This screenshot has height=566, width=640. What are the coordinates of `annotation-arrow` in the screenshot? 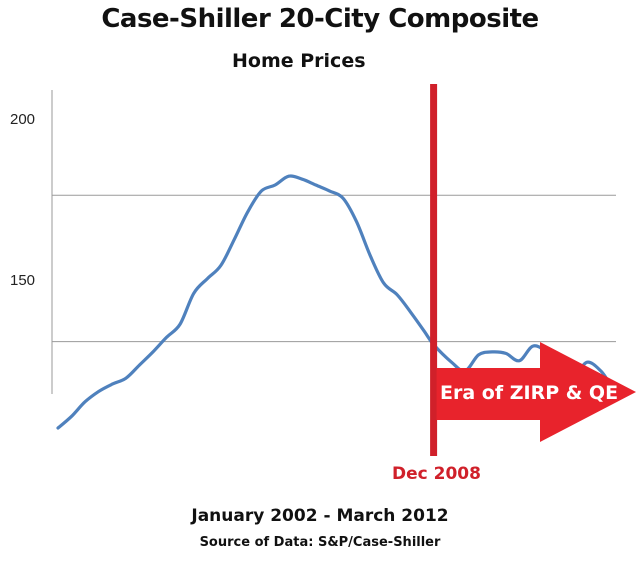 It's located at (536, 392).